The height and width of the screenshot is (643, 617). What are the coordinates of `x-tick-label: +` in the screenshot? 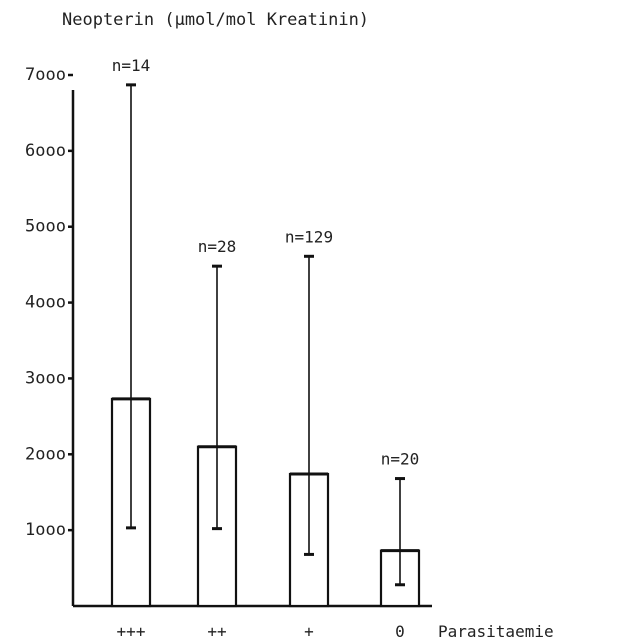 It's located at (309, 631).